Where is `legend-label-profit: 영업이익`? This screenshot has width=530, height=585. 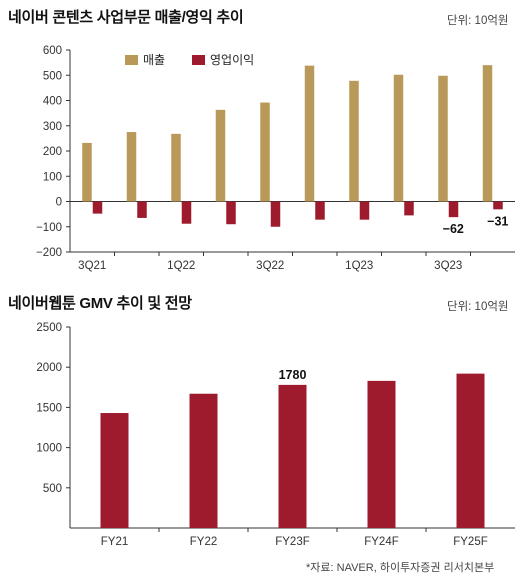
legend-label-profit: 영업이익 is located at coordinates (232, 60).